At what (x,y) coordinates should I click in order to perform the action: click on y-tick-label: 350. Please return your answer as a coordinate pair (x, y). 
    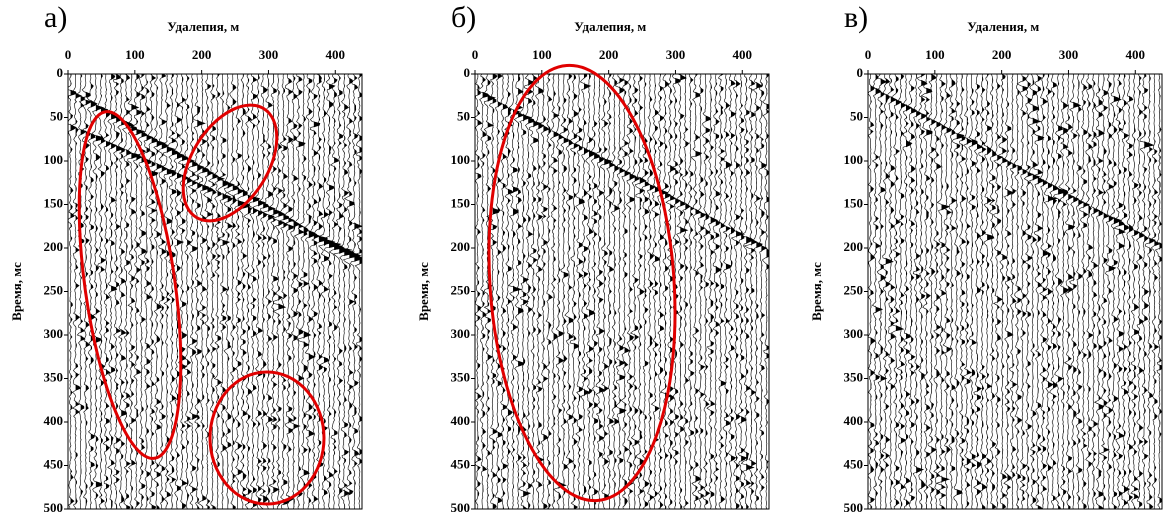
    Looking at the image, I should click on (54, 376).